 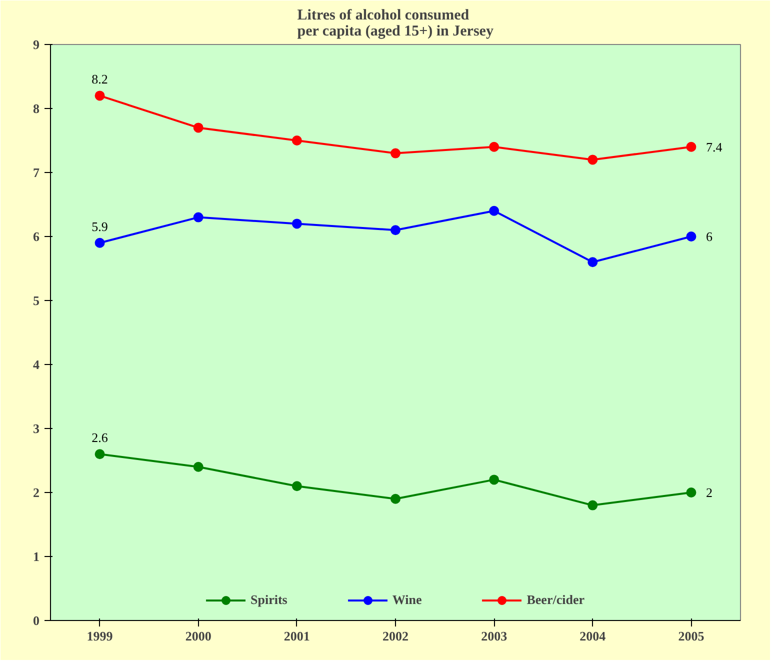 What do you see at coordinates (36, 492) in the screenshot?
I see `y-tick-label: 2` at bounding box center [36, 492].